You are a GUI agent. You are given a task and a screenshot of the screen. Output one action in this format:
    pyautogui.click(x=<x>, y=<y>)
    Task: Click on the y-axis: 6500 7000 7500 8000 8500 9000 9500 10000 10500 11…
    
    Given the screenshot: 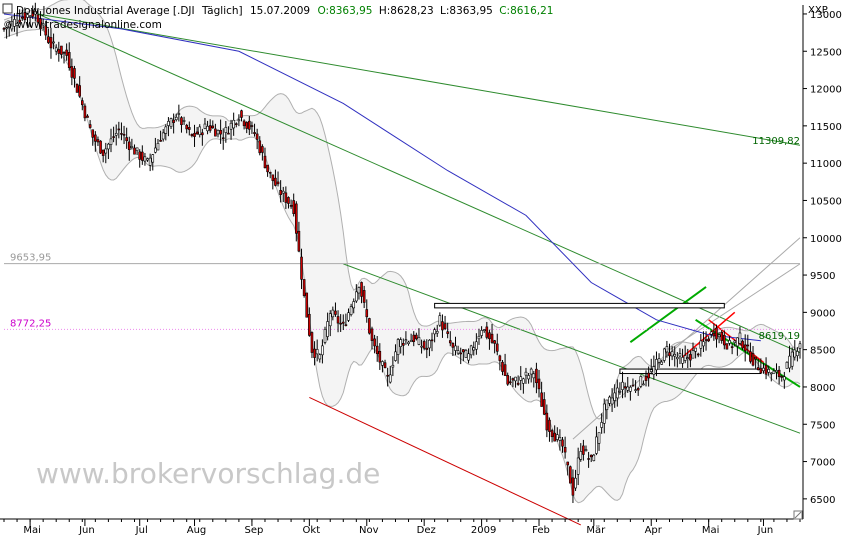 What is the action you would take?
    pyautogui.click(x=822, y=258)
    